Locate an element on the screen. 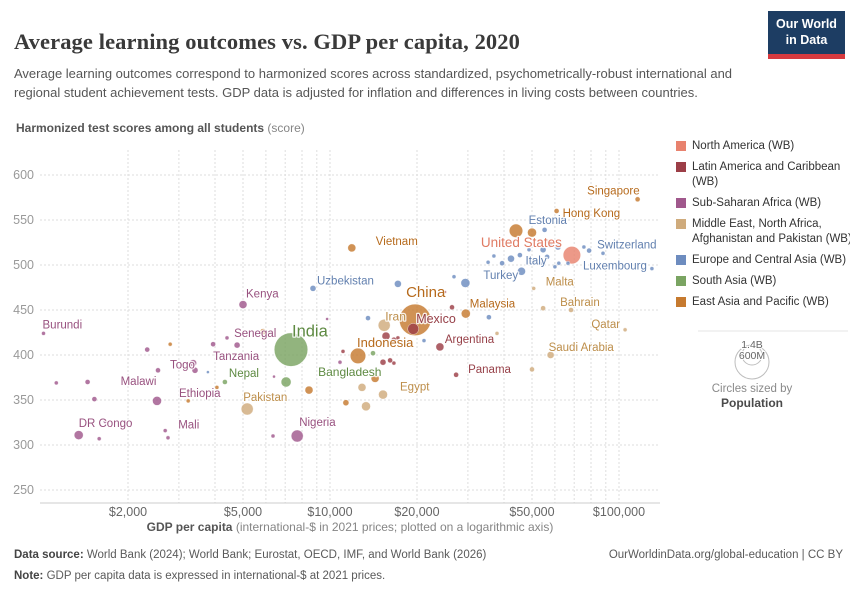 This screenshot has height=600, width=850. country-label-italy: Italy is located at coordinates (536, 261).